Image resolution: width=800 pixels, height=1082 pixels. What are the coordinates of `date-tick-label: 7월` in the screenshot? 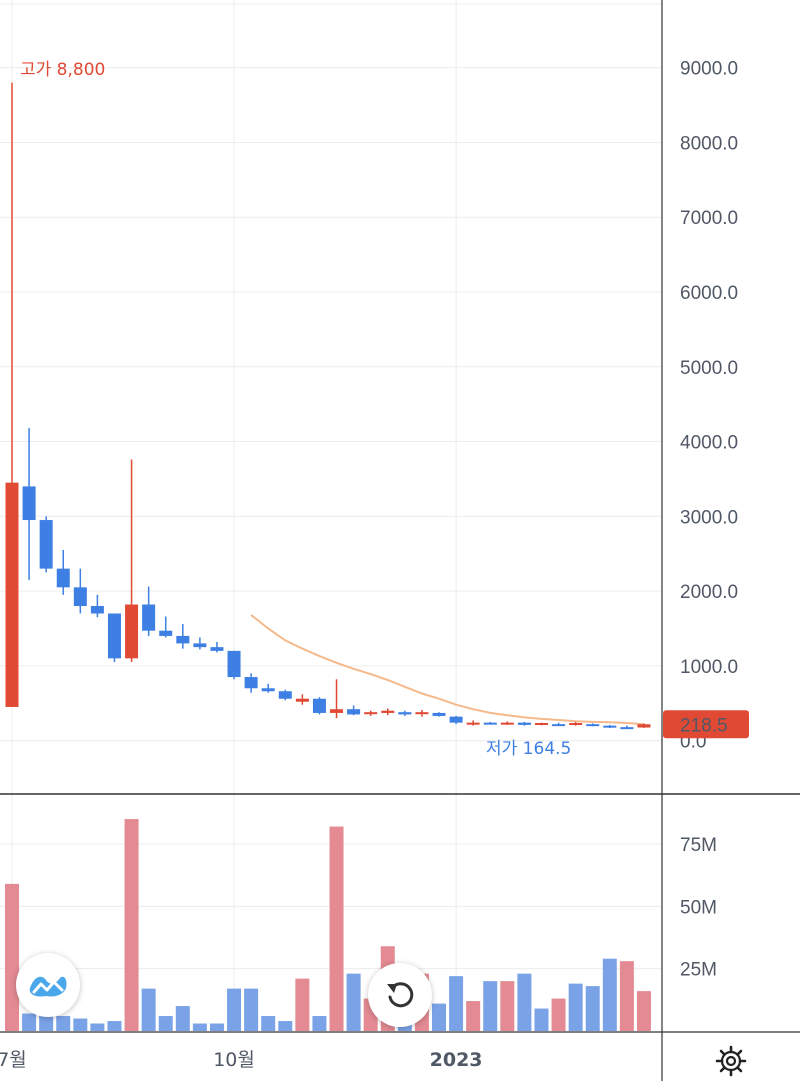 It's located at (13, 1060).